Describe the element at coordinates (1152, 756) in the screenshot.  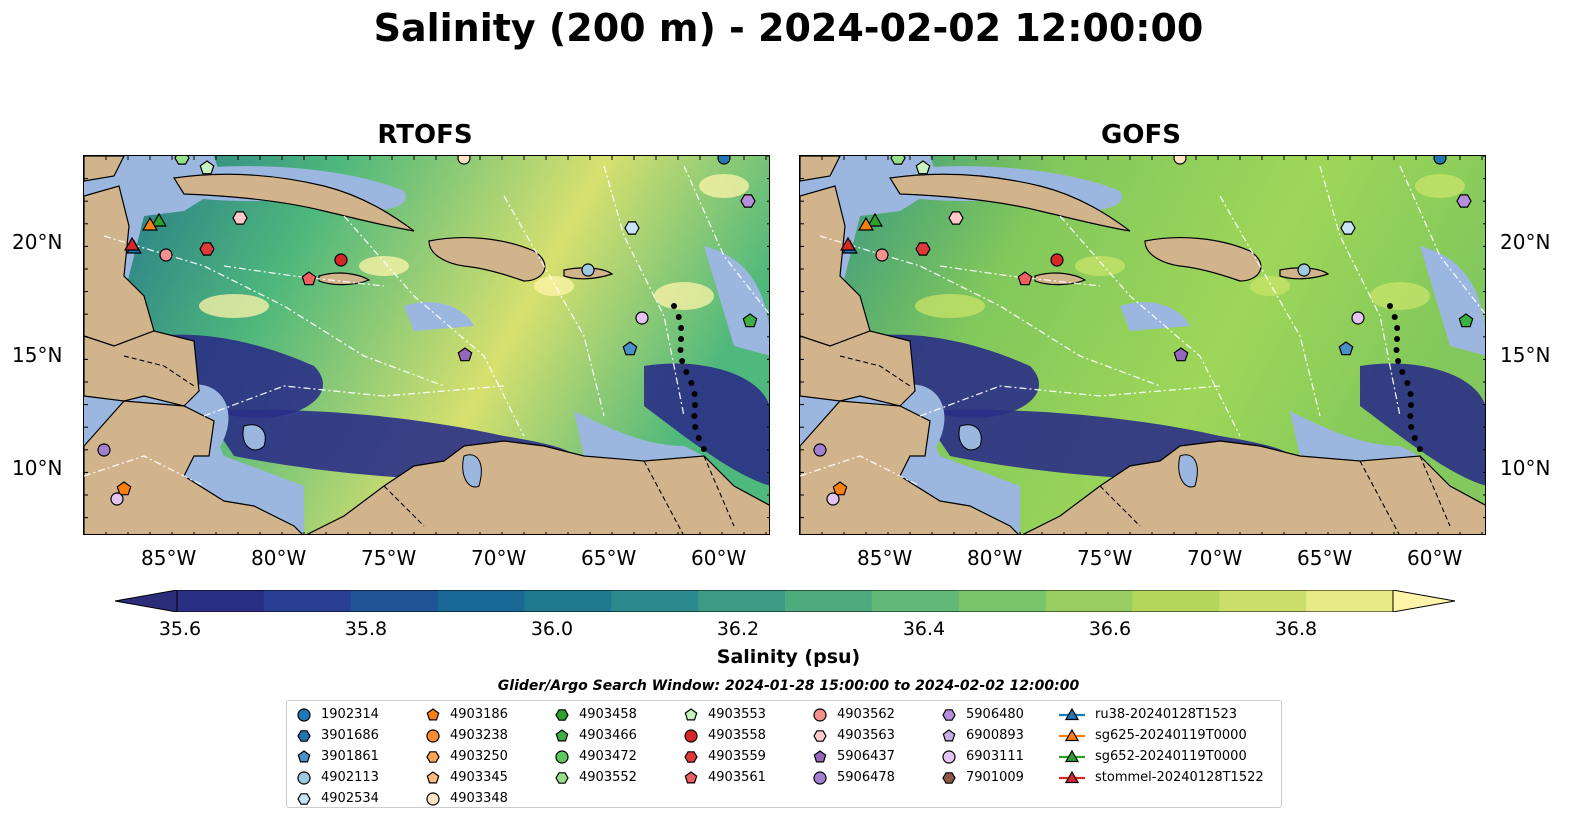
I see `legend-item: sg652-20240119T0000` at that location.